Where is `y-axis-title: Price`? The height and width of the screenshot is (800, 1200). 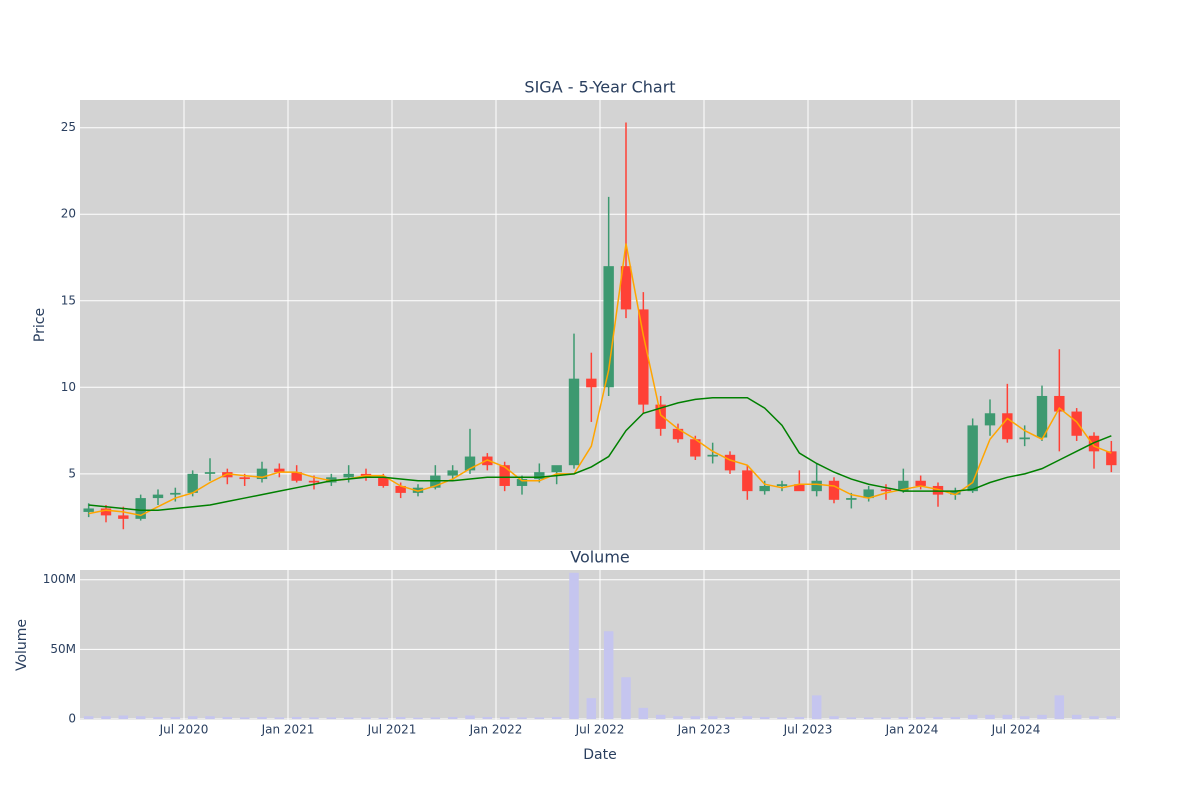 y-axis-title: Price is located at coordinates (40, 325).